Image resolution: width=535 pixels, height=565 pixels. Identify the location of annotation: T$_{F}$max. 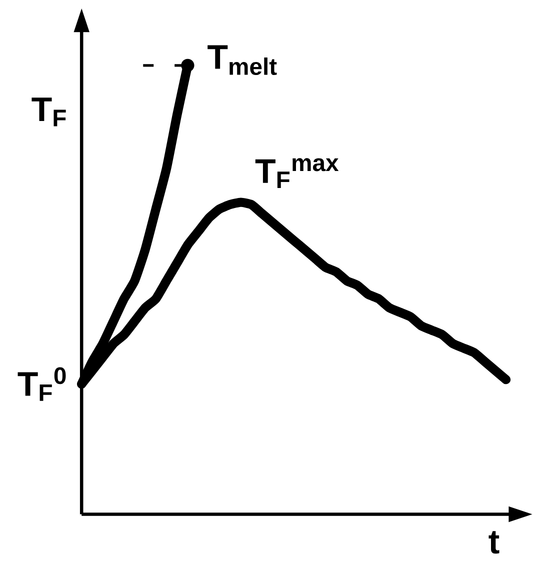
(297, 173).